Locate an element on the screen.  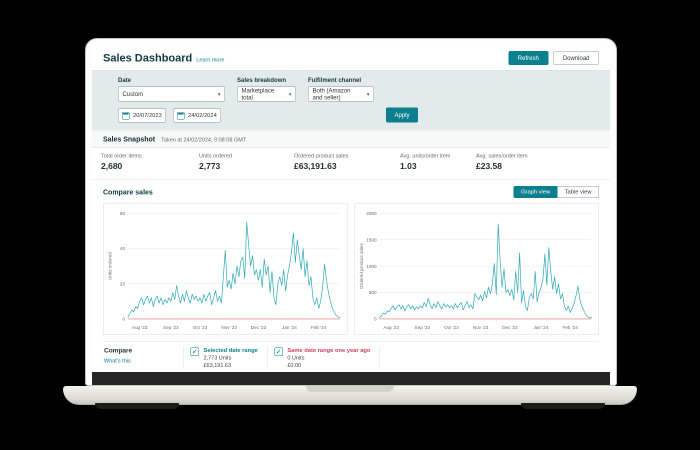
start-date-value: 20/07/2023 is located at coordinates (147, 115).